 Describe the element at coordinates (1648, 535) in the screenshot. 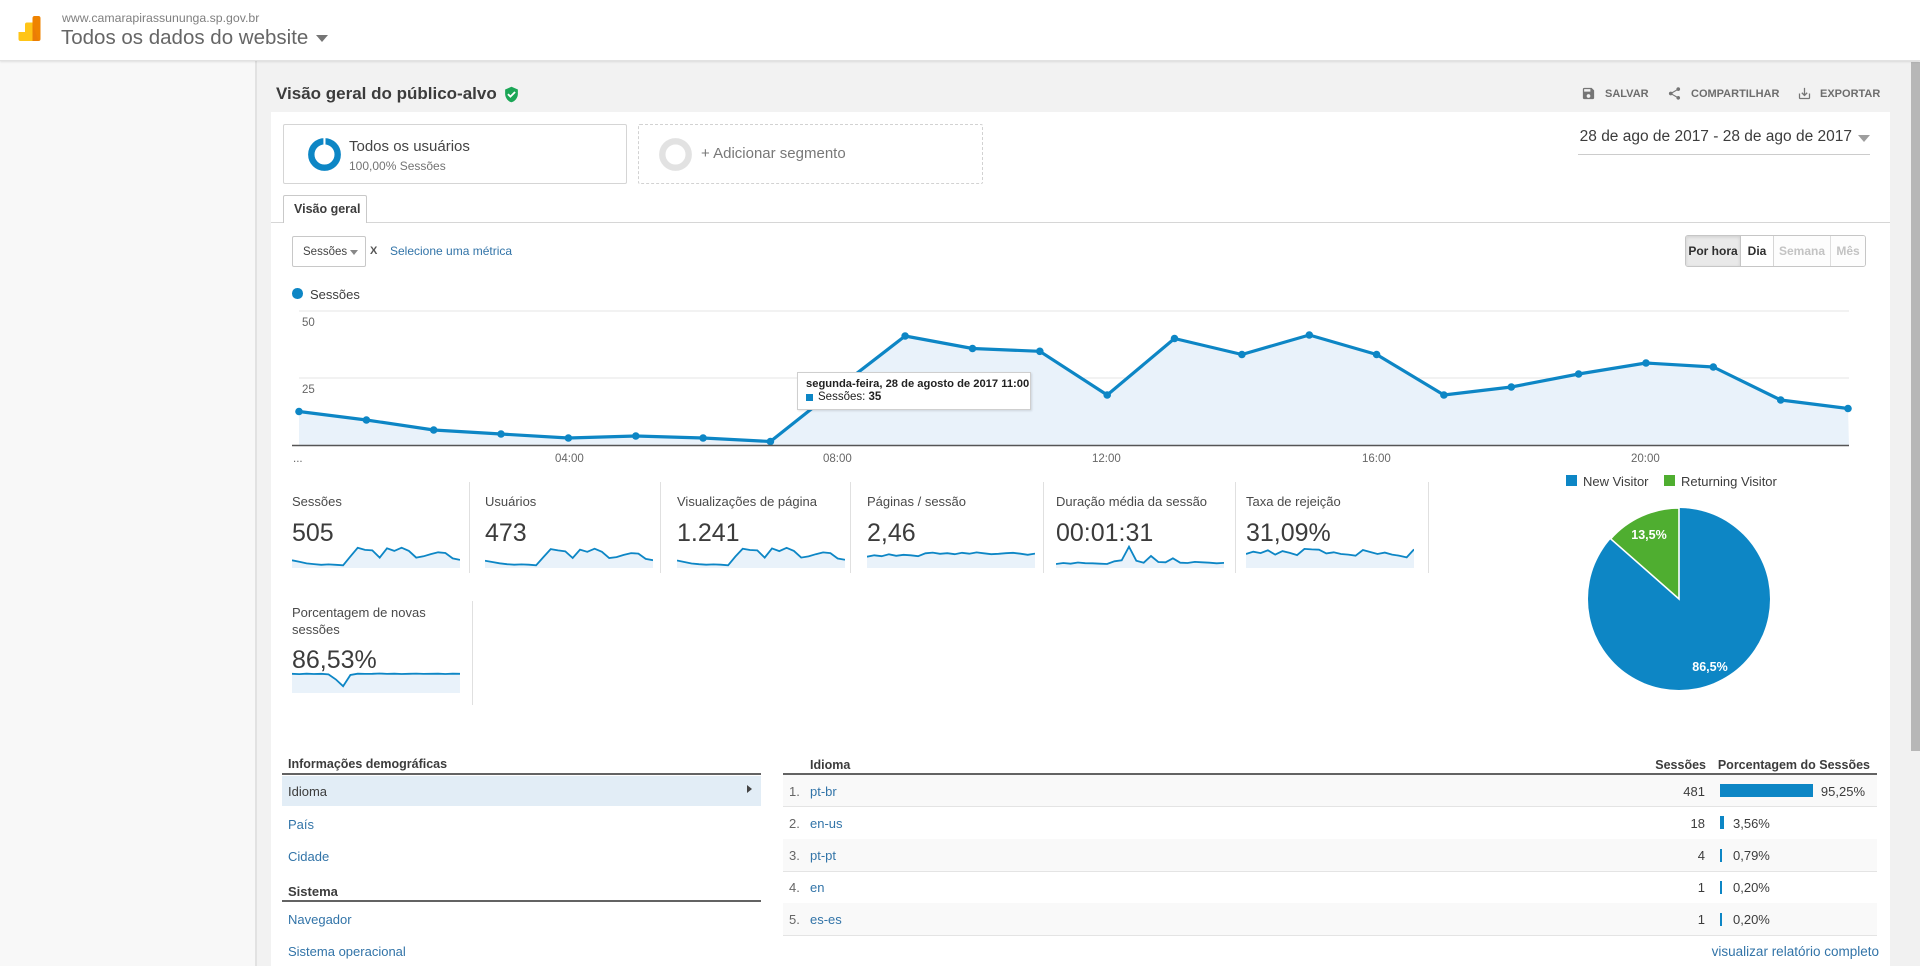

I see `svg-text: 13,5%` at that location.